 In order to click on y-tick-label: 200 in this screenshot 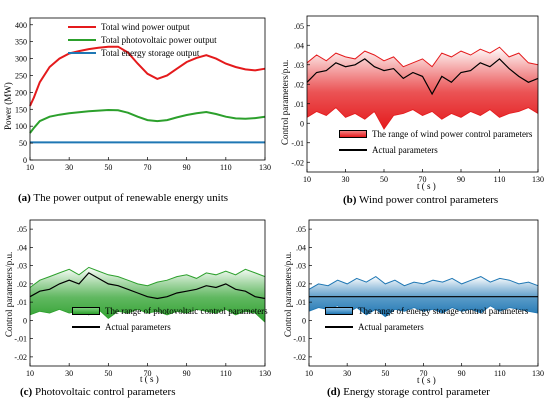, I will do `click(21, 92)`.